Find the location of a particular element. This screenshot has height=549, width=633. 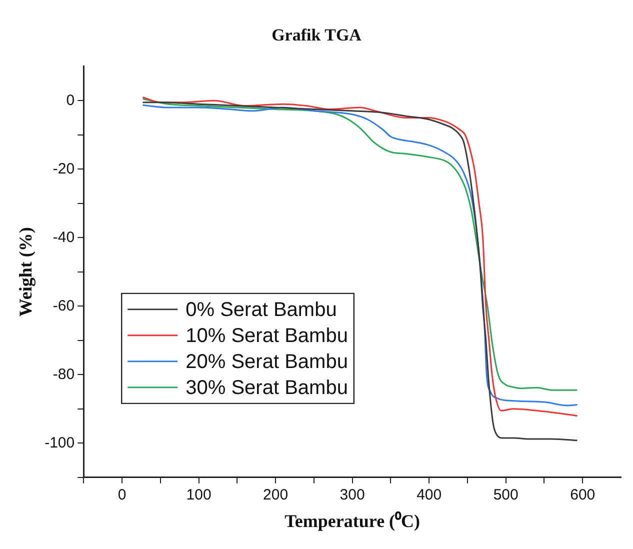

x-tick-label: 0 is located at coordinates (122, 495).